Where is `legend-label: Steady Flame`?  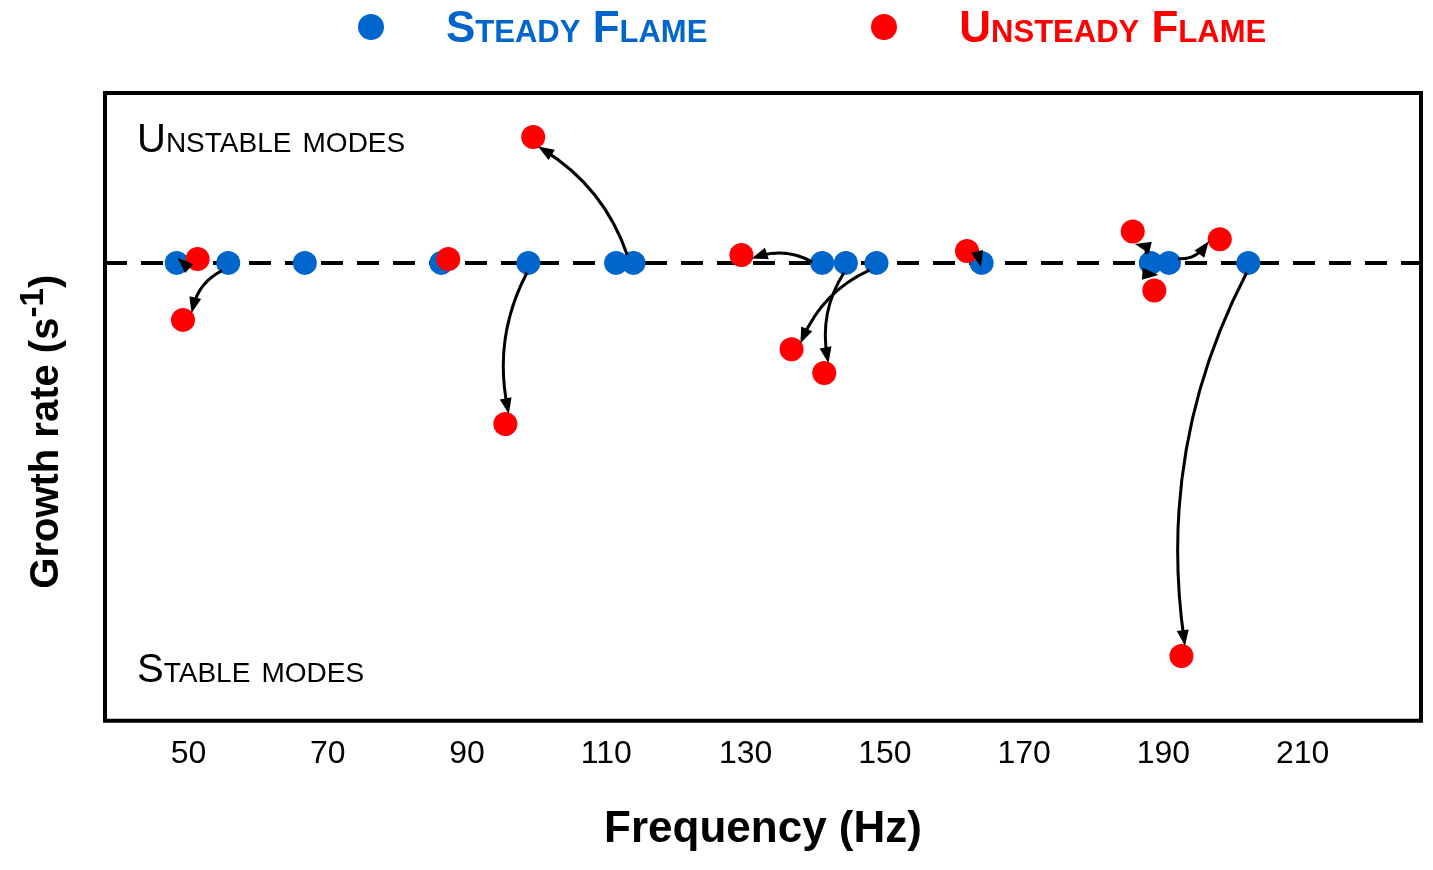 legend-label: Steady Flame is located at coordinates (577, 27).